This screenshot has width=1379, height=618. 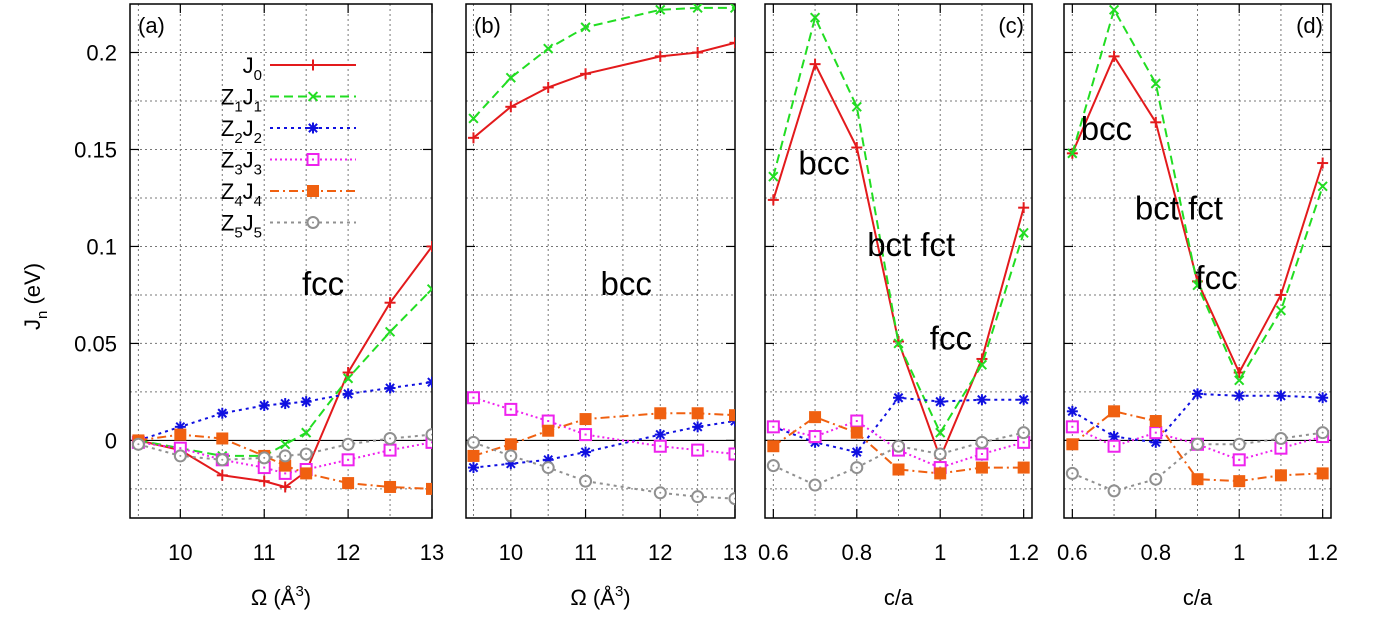 I want to click on legend-label-sub: 4, so click(x=238, y=201).